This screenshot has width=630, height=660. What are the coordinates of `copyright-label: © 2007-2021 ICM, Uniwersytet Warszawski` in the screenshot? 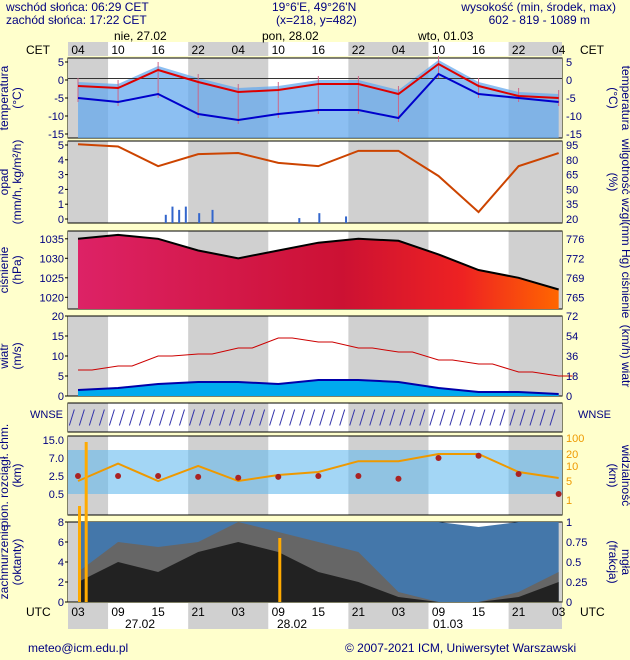 It's located at (461, 648).